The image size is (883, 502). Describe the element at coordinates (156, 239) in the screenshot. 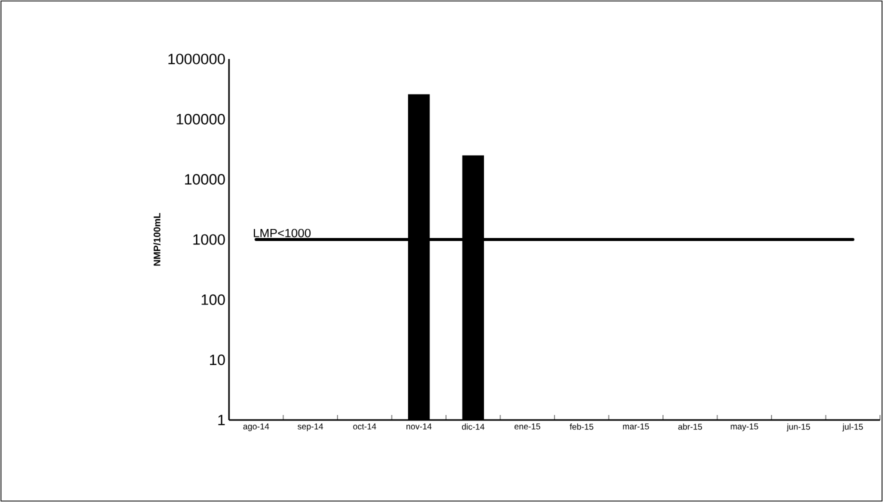

I see `y-axis-title: NMP/100mL` at that location.